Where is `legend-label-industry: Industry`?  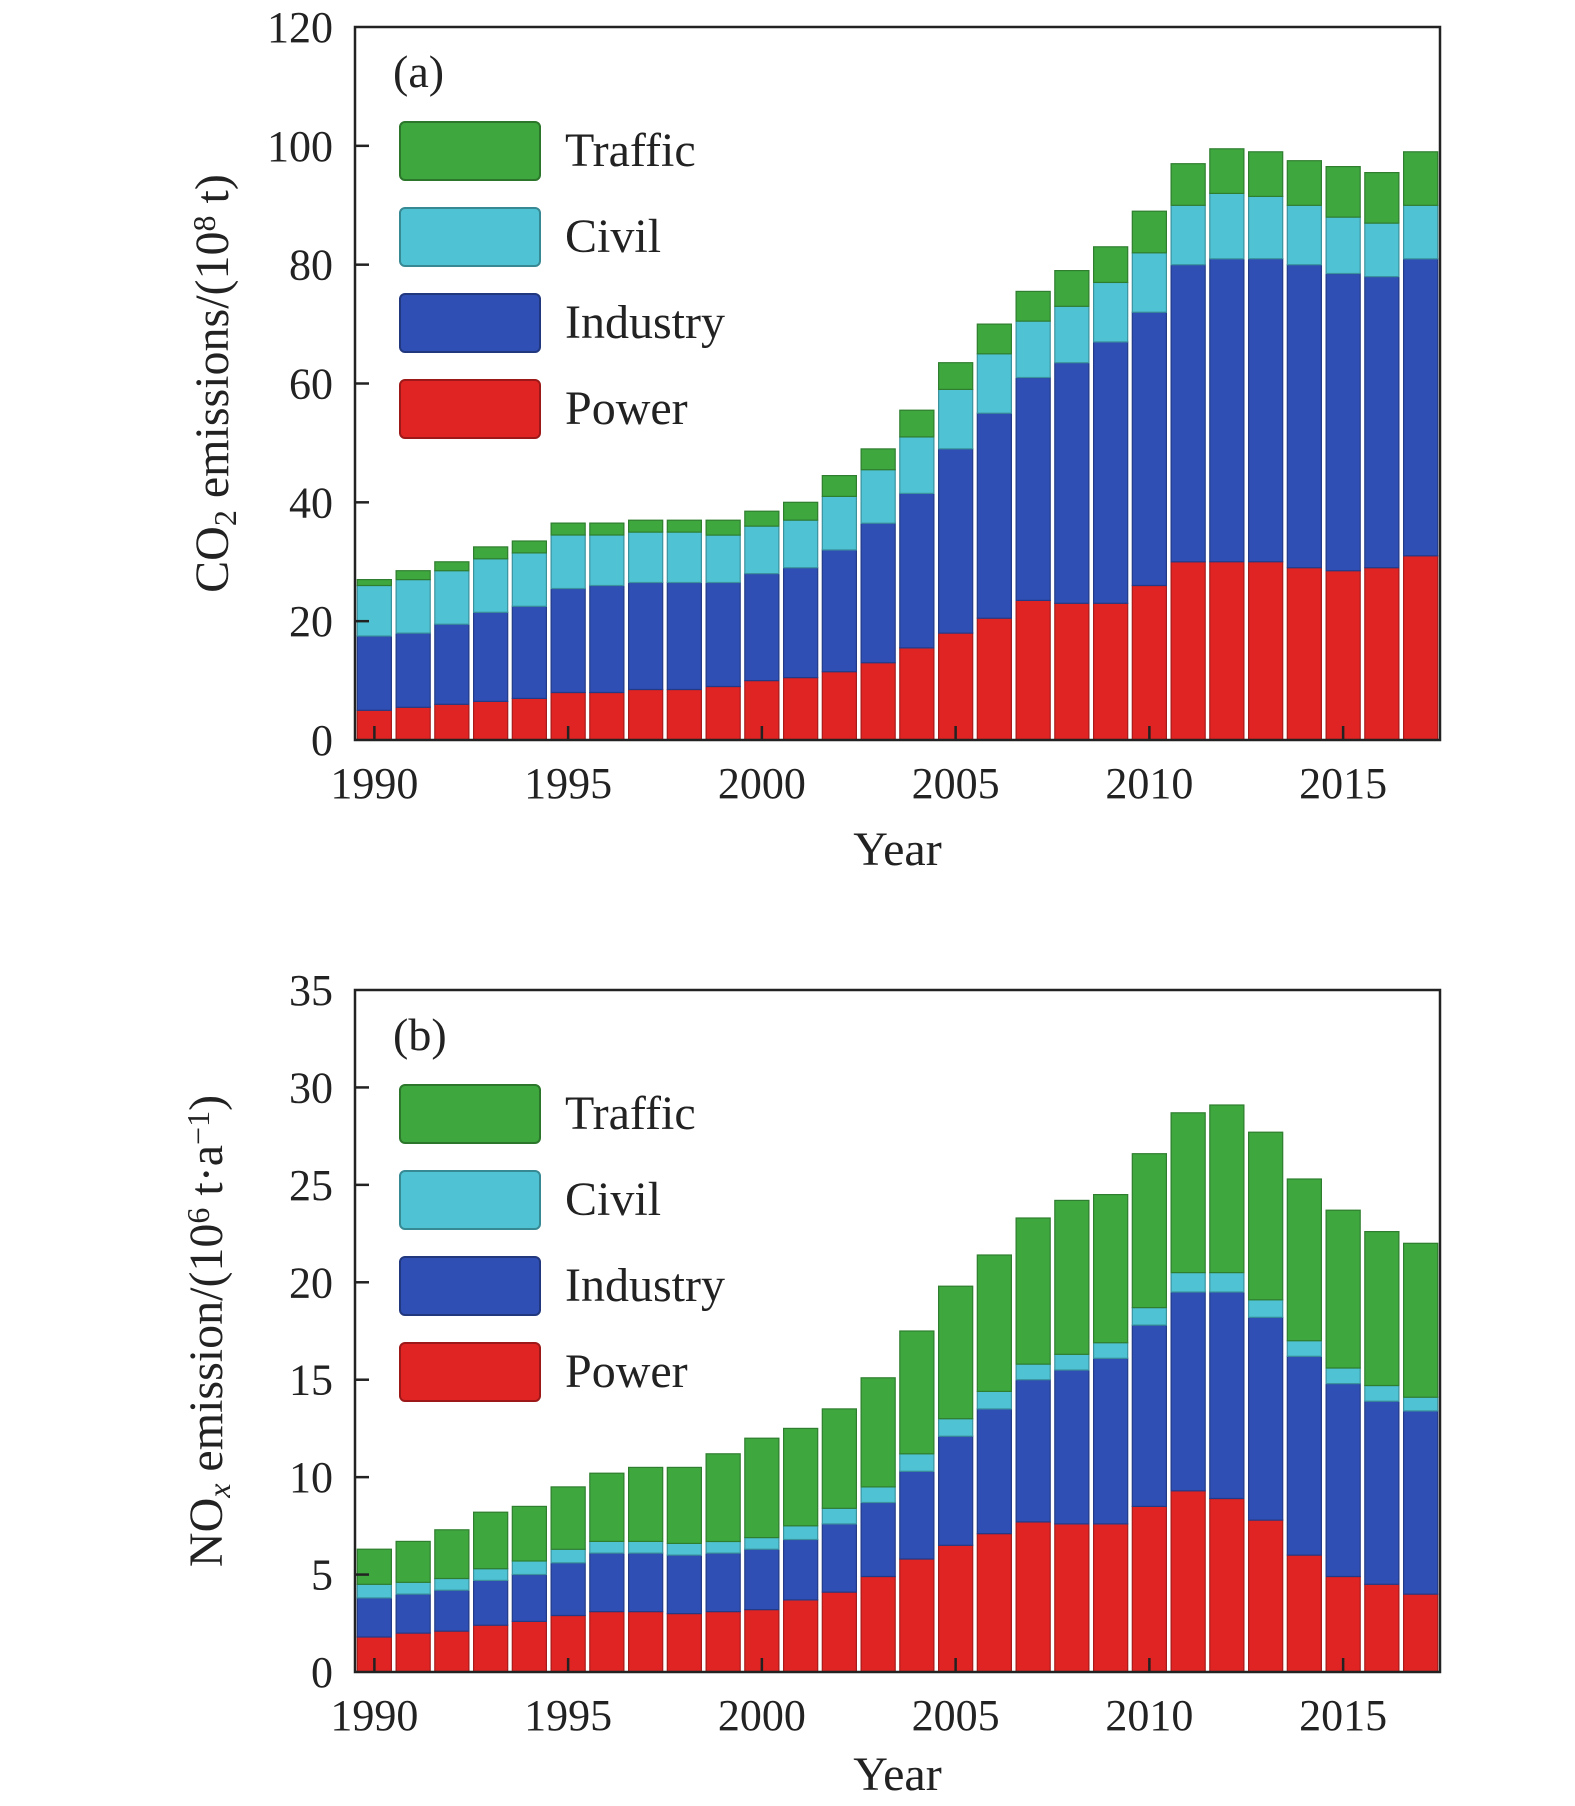
legend-label-industry: Industry is located at coordinates (645, 322).